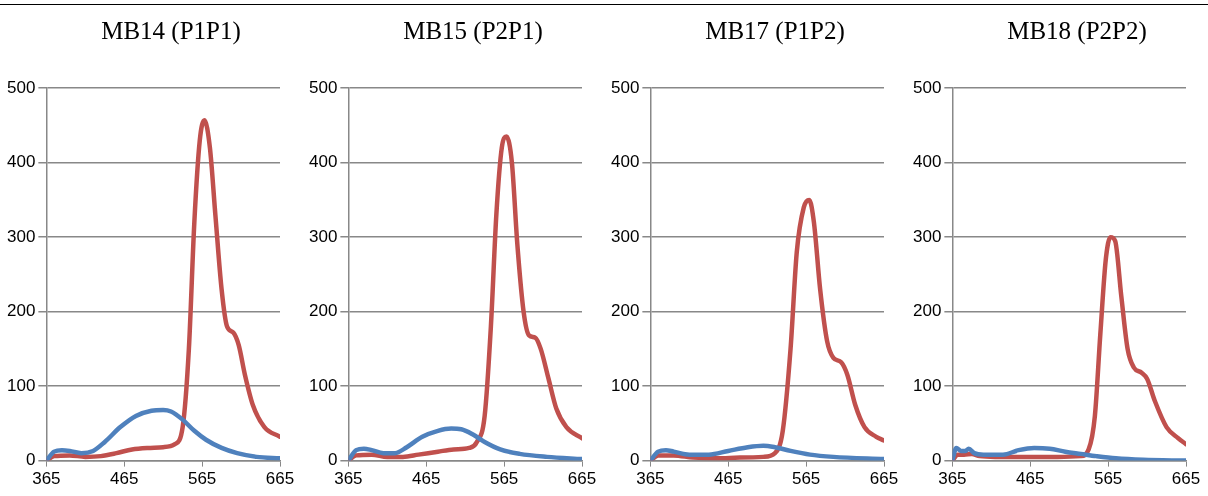 This screenshot has width=1208, height=496. Describe the element at coordinates (473, 31) in the screenshot. I see `chart-title: MB15 (P2P1)` at that location.